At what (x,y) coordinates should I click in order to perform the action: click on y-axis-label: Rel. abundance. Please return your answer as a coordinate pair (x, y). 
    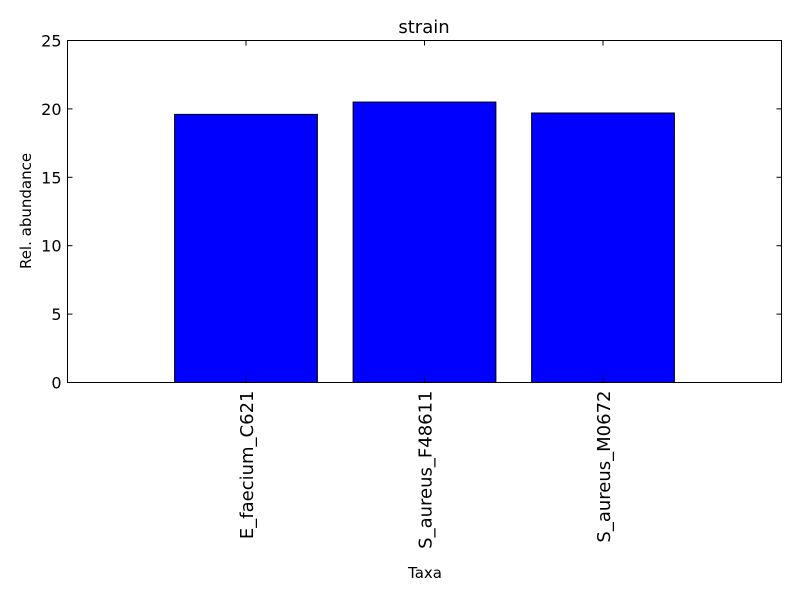
    Looking at the image, I should click on (26, 211).